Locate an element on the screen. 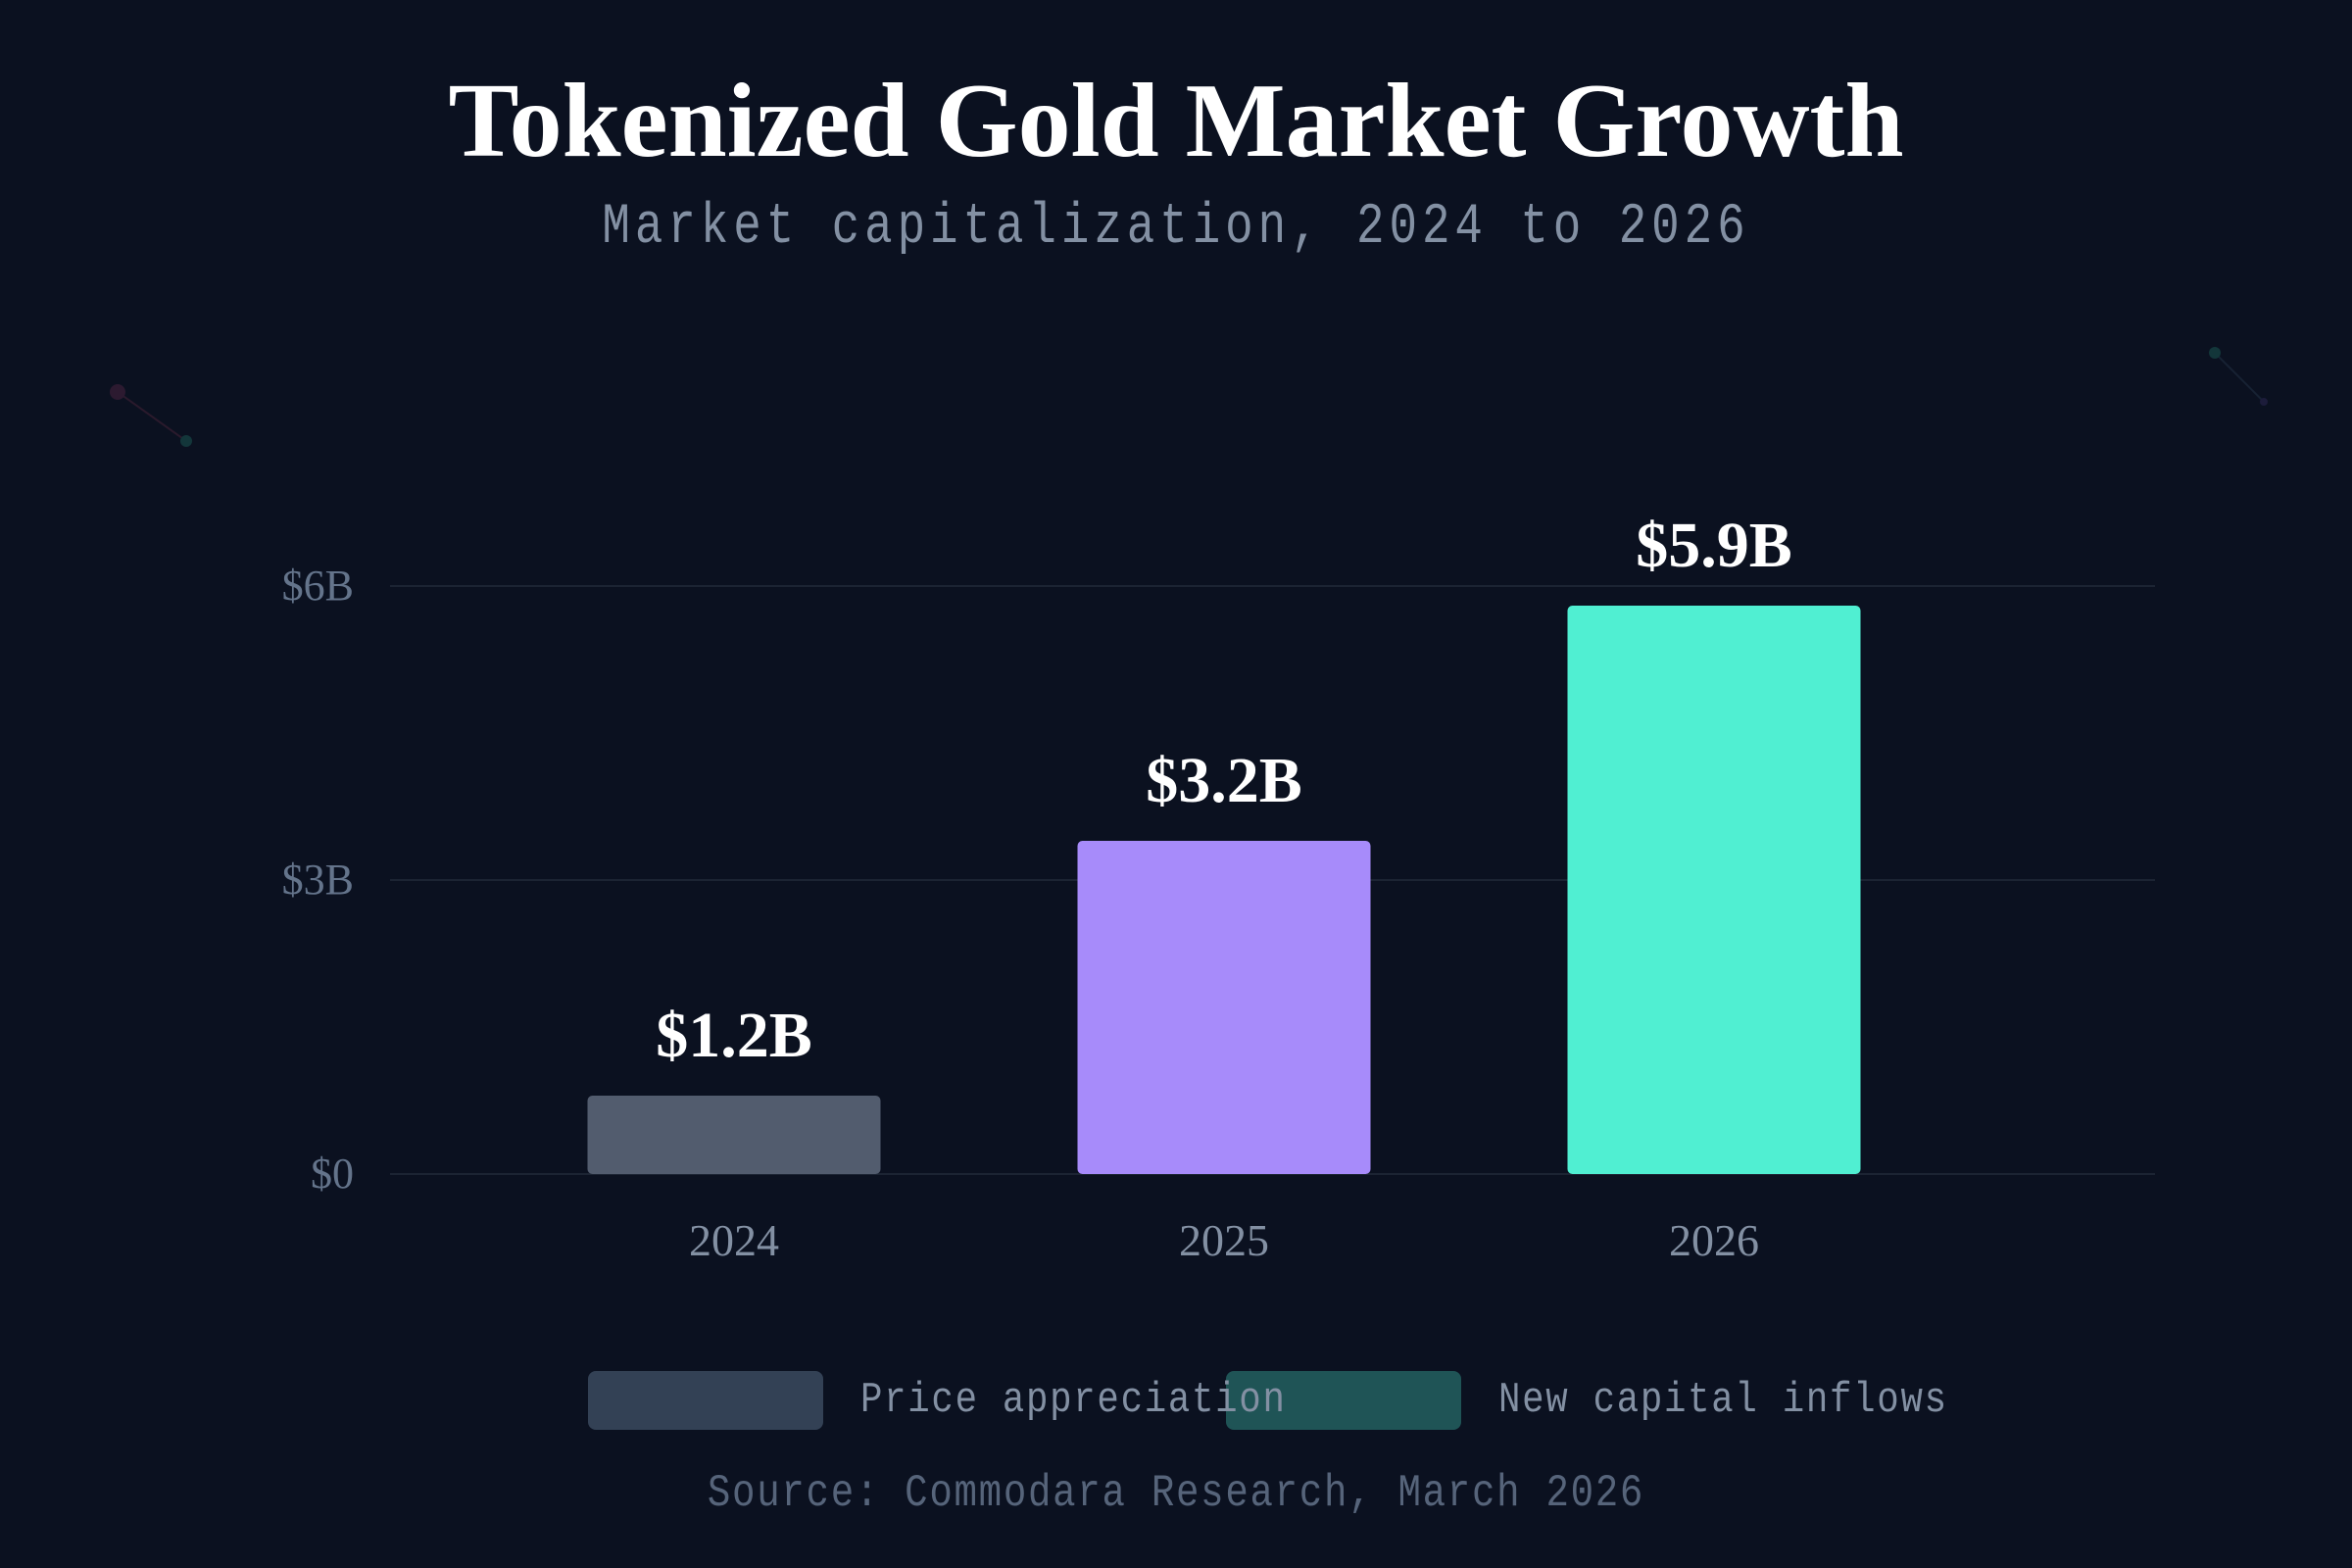 This screenshot has width=2352, height=1568. x-tick-label: 2025 is located at coordinates (1224, 1240).